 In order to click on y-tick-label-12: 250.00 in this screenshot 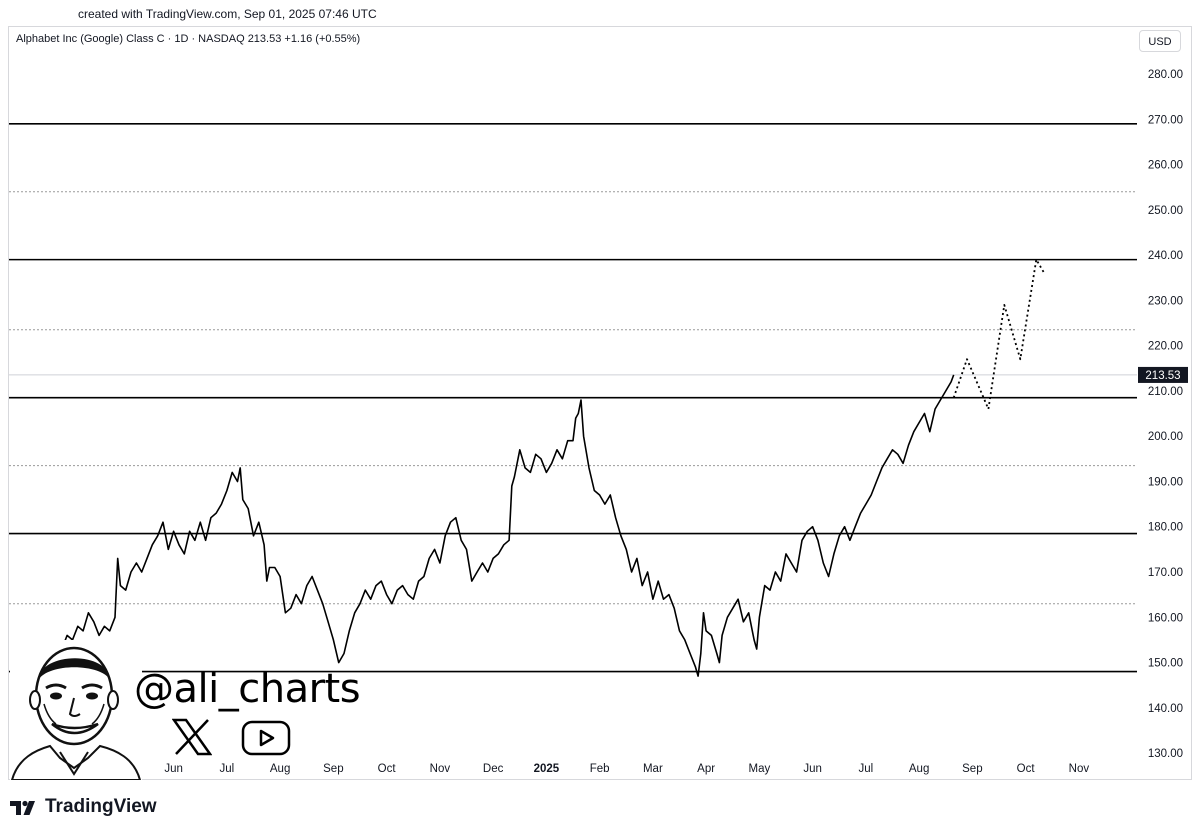, I will do `click(1165, 211)`.